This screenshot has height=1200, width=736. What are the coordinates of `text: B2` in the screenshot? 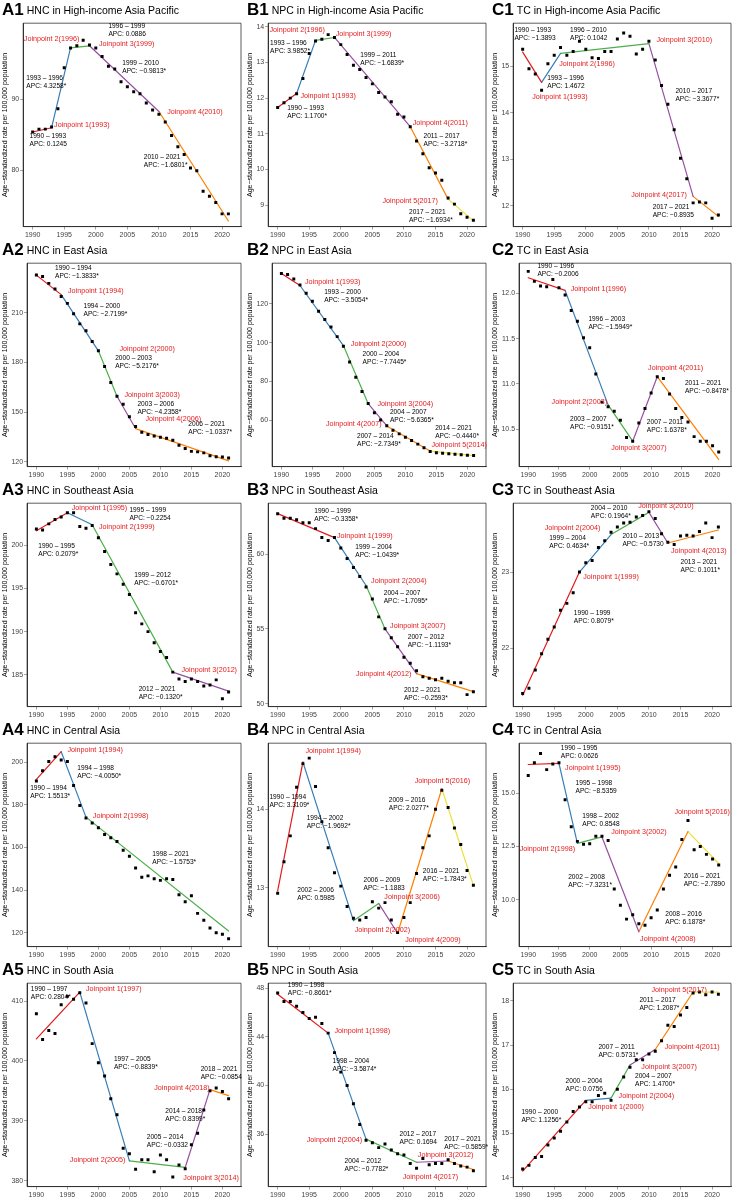 It's located at (258, 249).